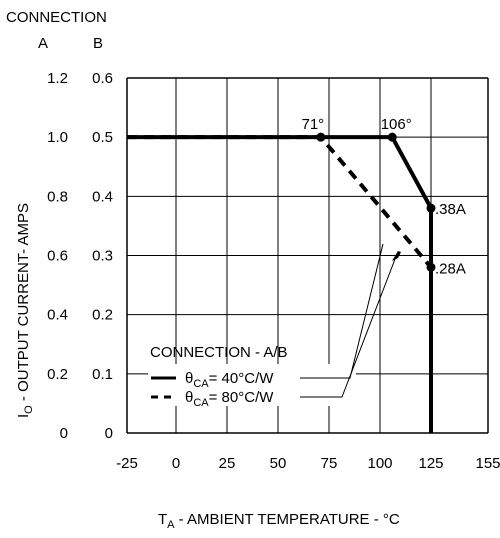 This screenshot has height=538, width=500. I want to click on y-tick-label-b: 0.4, so click(102, 196).